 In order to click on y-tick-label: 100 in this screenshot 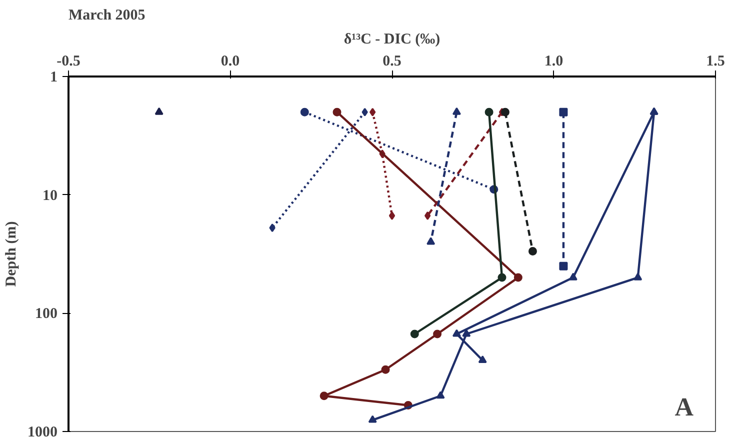, I will do `click(46, 314)`.